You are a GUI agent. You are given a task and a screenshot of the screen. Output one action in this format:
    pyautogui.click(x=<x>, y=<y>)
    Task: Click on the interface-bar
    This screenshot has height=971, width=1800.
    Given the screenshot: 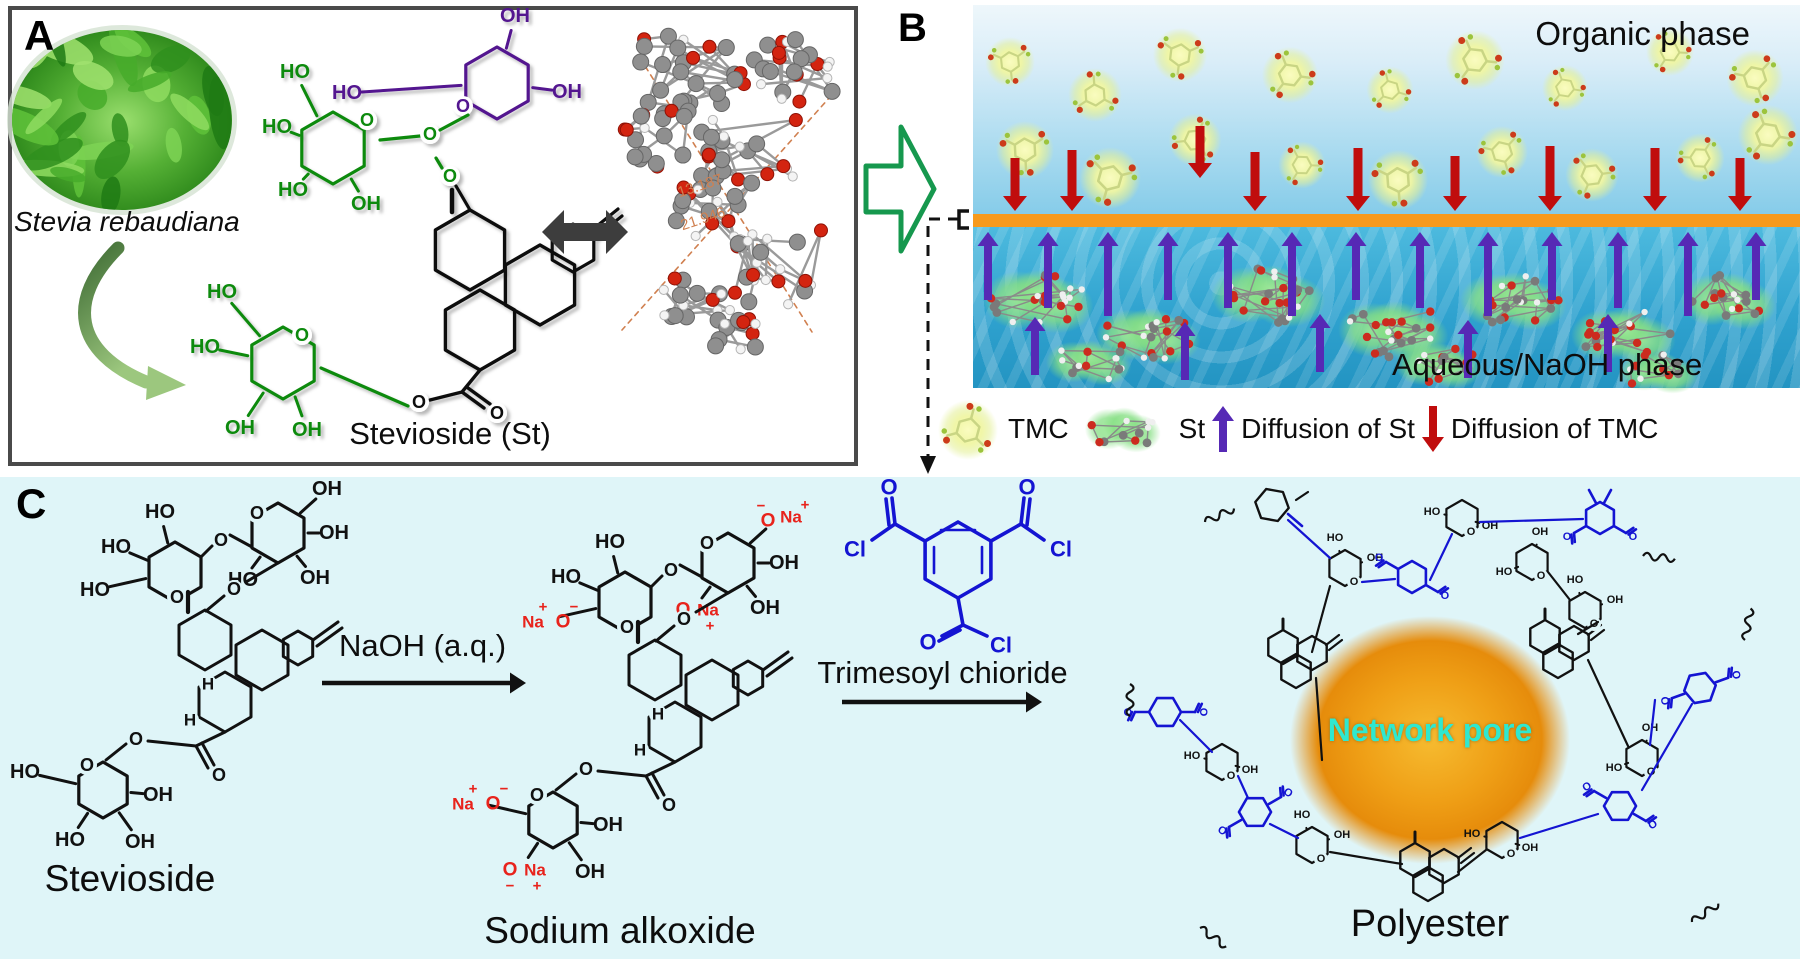 What is the action you would take?
    pyautogui.click(x=1386, y=220)
    